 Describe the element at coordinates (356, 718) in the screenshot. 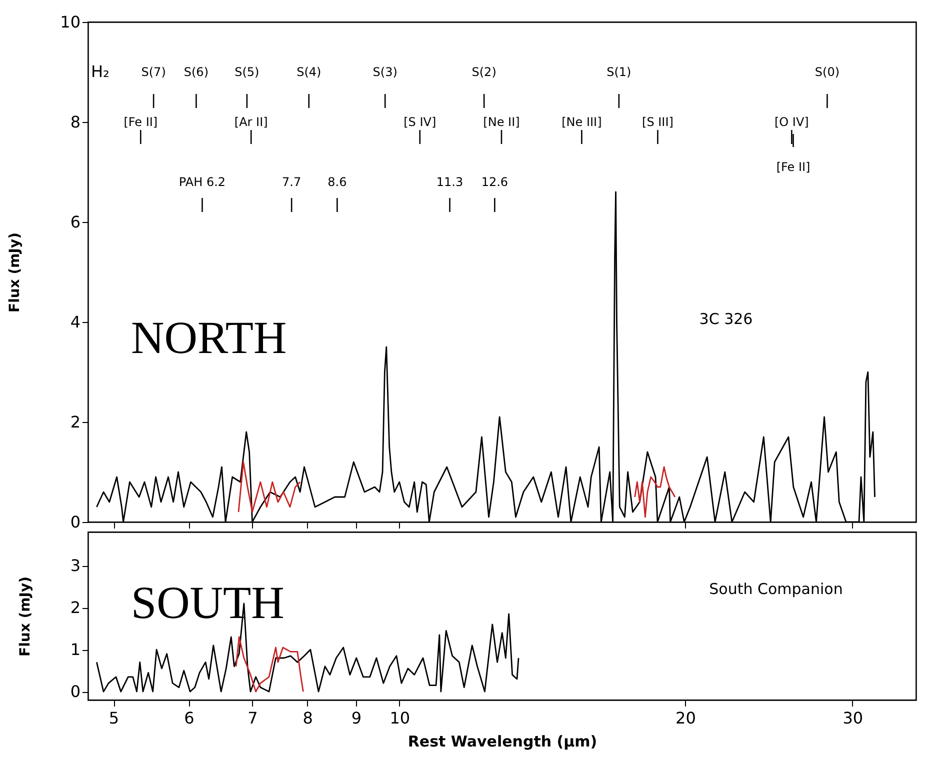

I see `x-tick-label: 9` at that location.